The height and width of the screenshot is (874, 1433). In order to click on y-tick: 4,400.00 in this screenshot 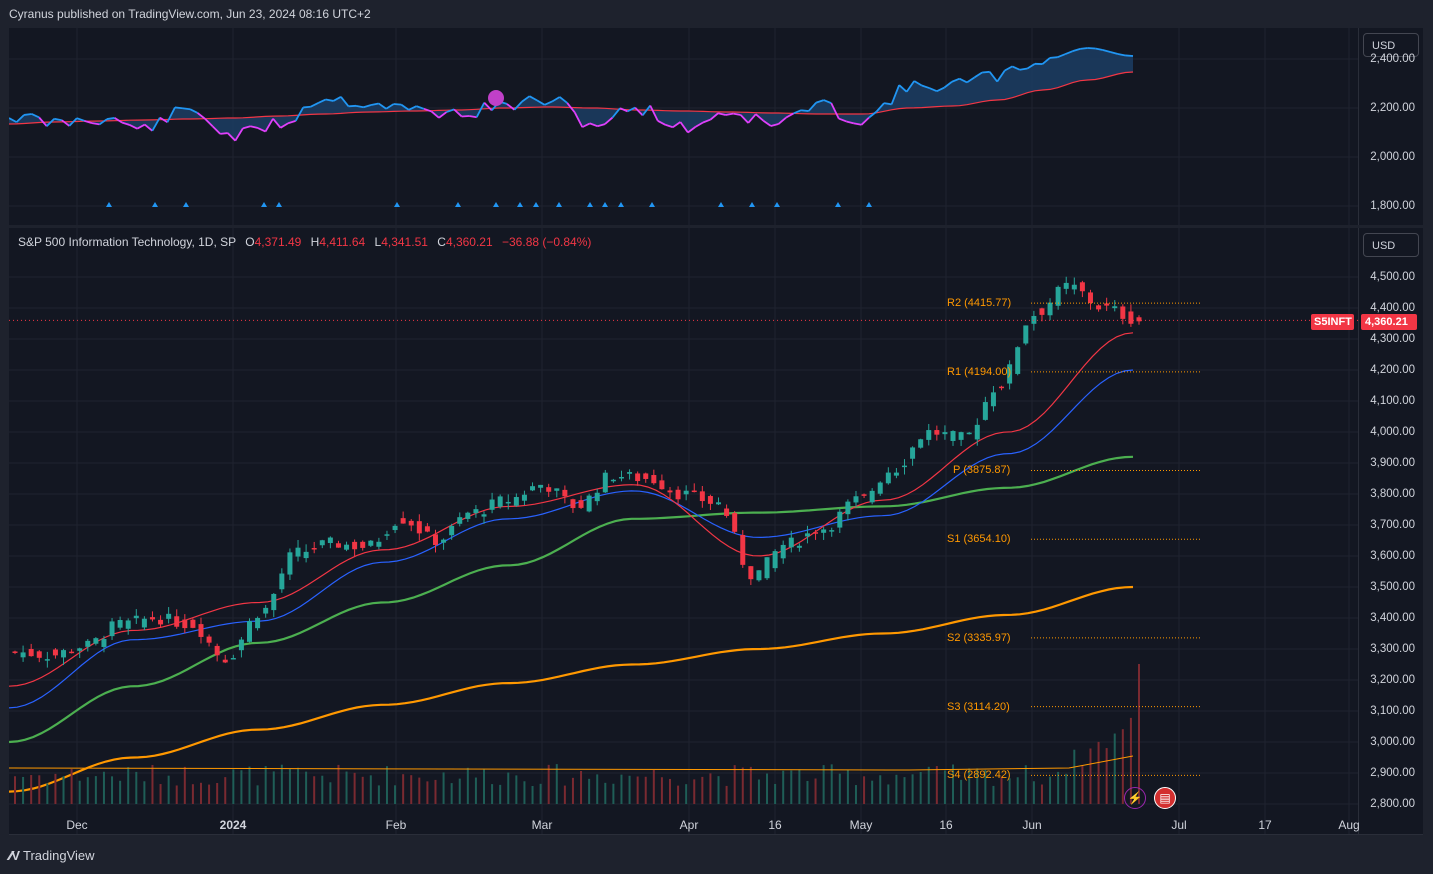, I will do `click(1392, 308)`.